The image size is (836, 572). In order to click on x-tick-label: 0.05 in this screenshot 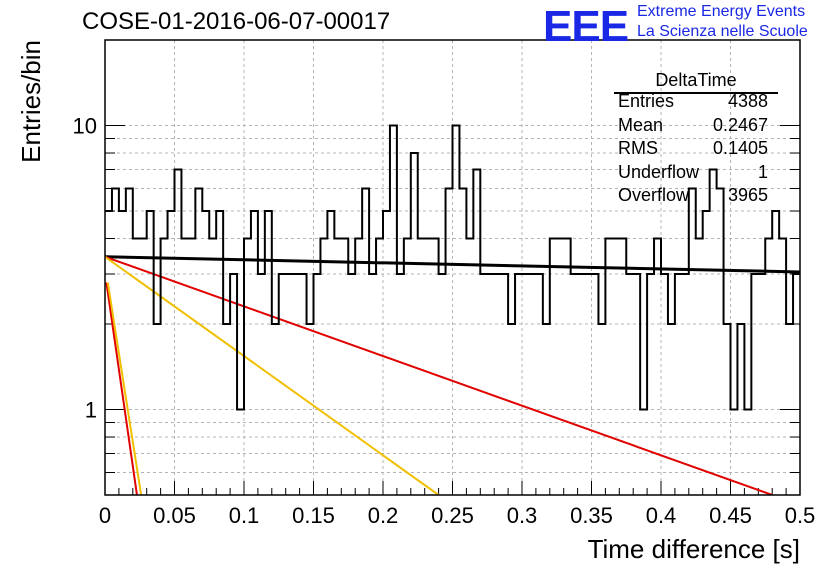, I will do `click(174, 515)`.